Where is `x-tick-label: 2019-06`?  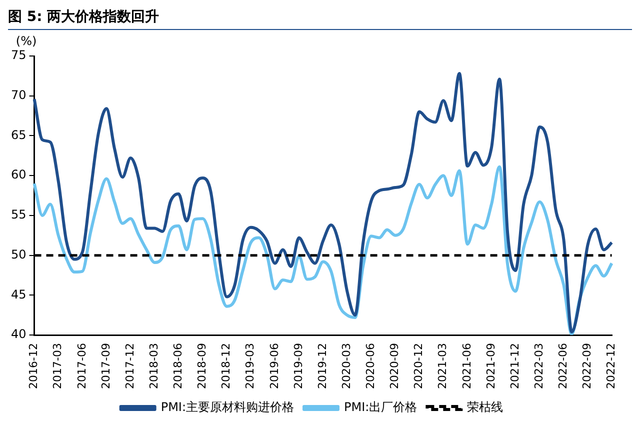
x-tick-label: 2019-06 is located at coordinates (274, 366).